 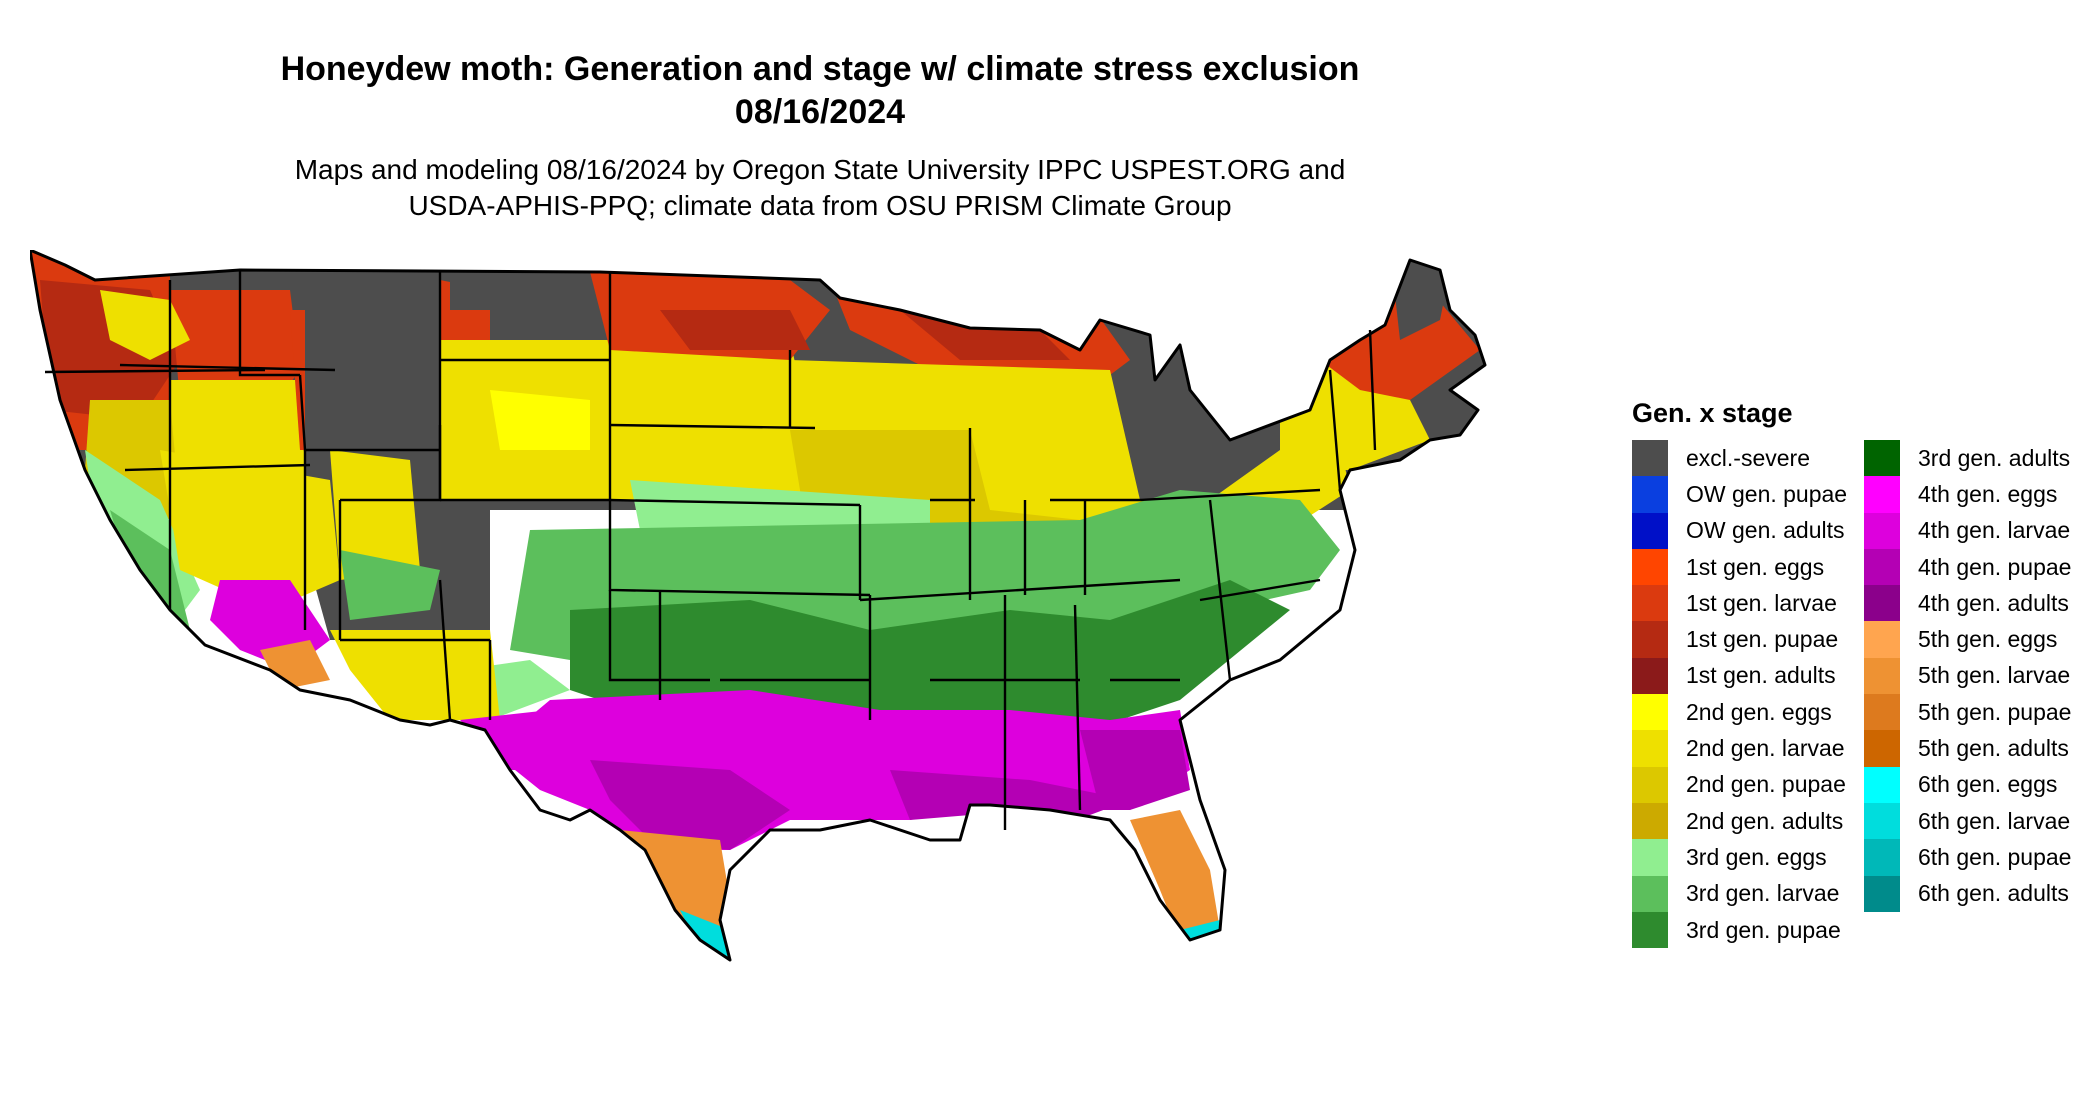 What do you see at coordinates (1994, 457) in the screenshot?
I see `legend-label: 3rd gen. adults` at bounding box center [1994, 457].